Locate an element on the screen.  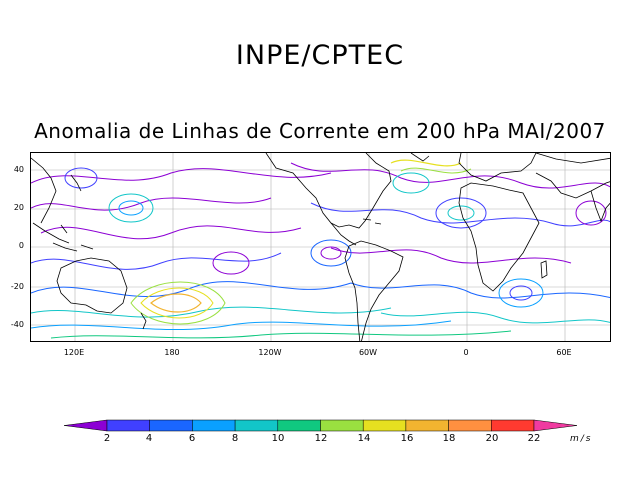
colorbar-tick-10: 10 is located at coordinates (278, 438).